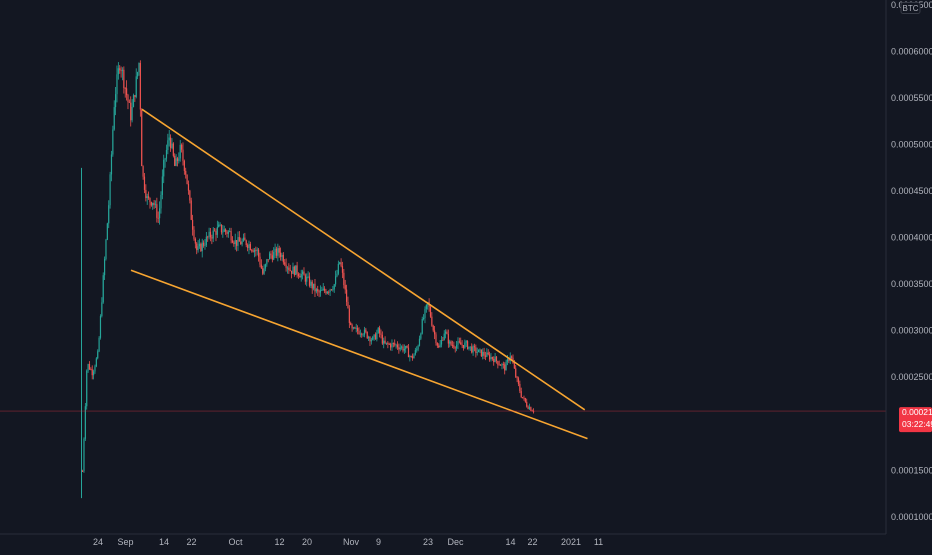 This screenshot has width=932, height=555. Describe the element at coordinates (571, 542) in the screenshot. I see `x-tick-label: 2021` at that location.